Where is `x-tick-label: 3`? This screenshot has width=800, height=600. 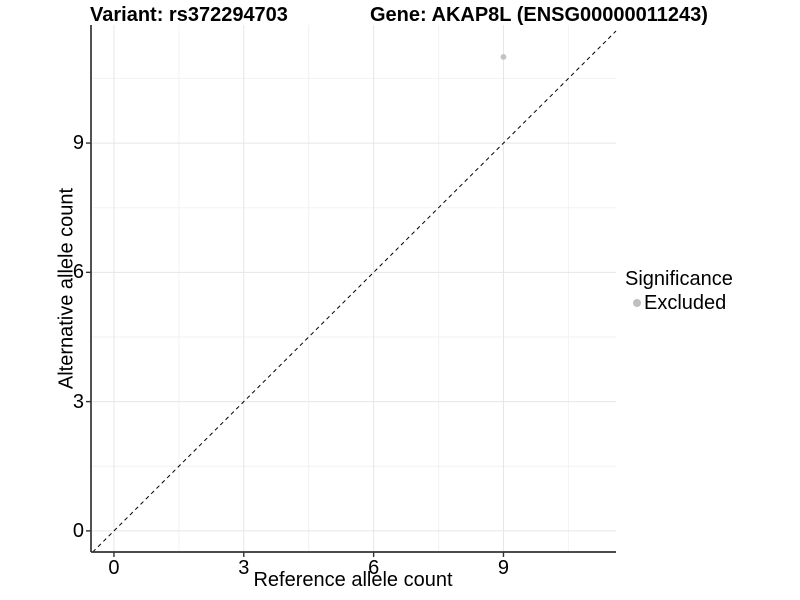 x-tick-label: 3 is located at coordinates (244, 568).